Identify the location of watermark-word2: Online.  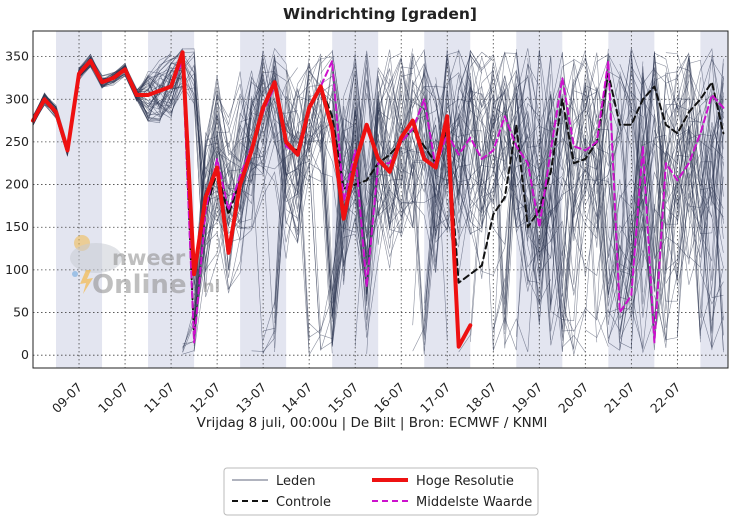
(139, 285).